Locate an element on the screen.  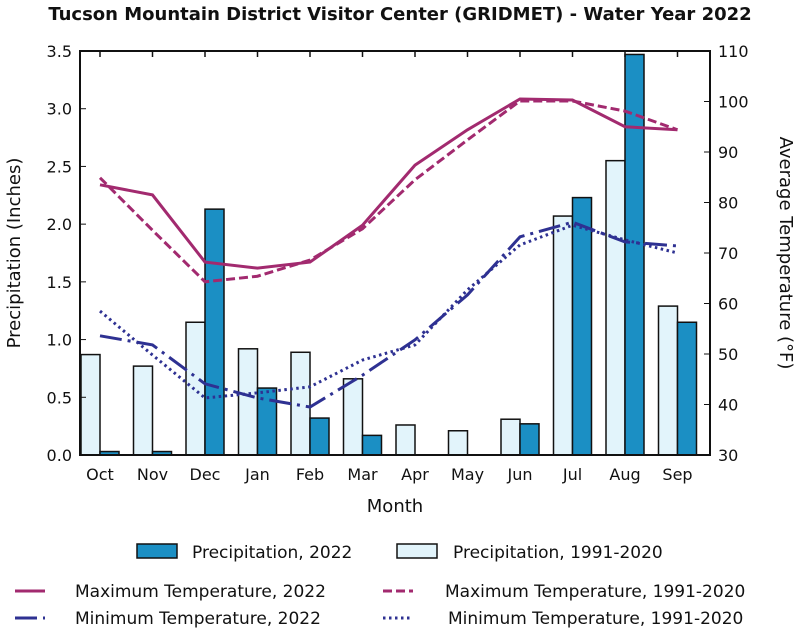
x-tick-label: Jun is located at coordinates (520, 474).